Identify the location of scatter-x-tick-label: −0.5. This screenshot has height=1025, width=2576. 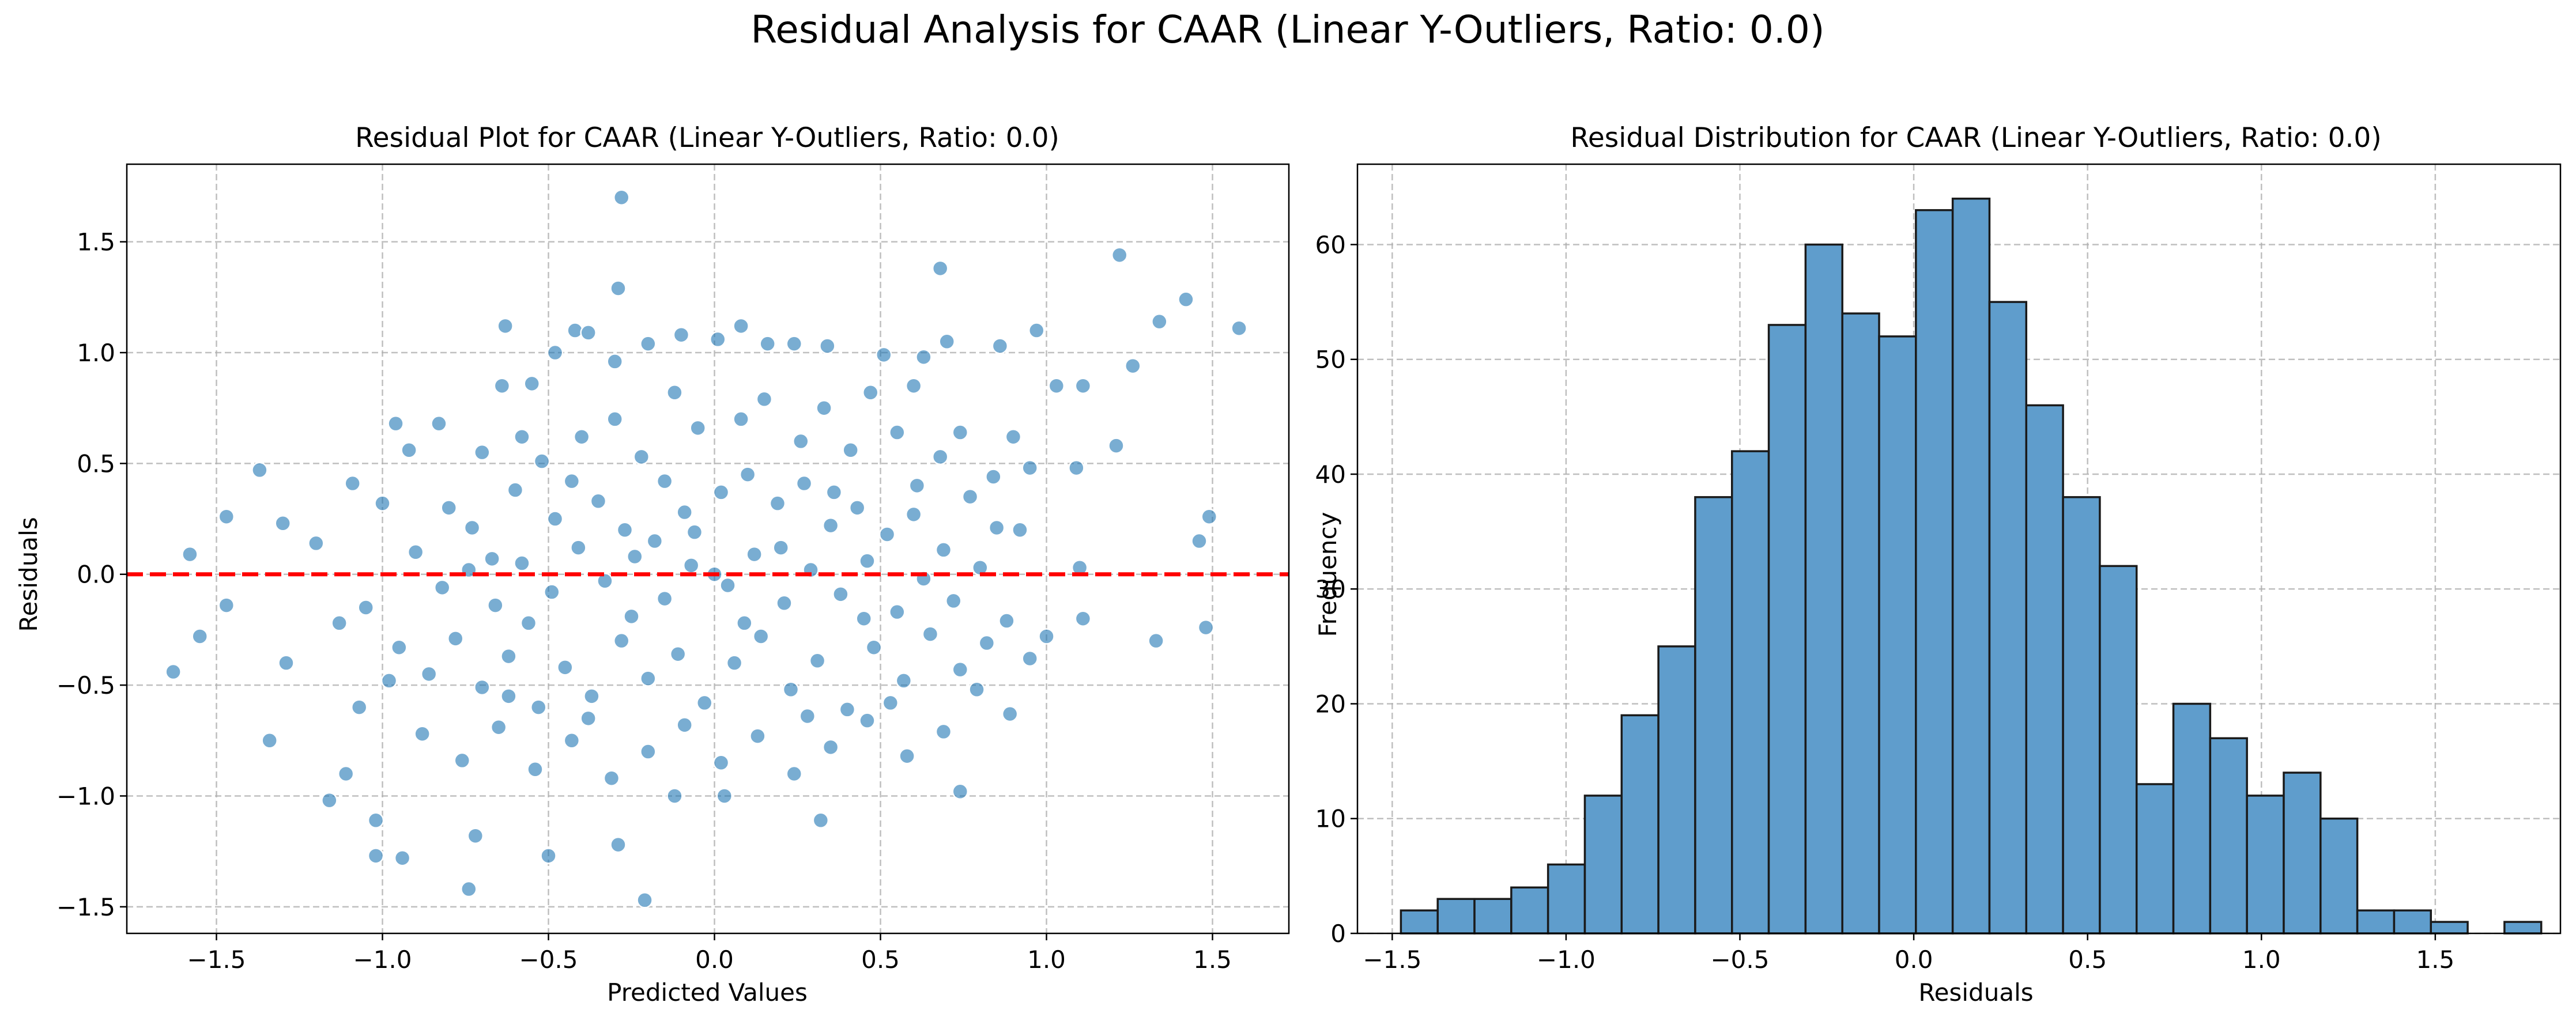
(548, 959).